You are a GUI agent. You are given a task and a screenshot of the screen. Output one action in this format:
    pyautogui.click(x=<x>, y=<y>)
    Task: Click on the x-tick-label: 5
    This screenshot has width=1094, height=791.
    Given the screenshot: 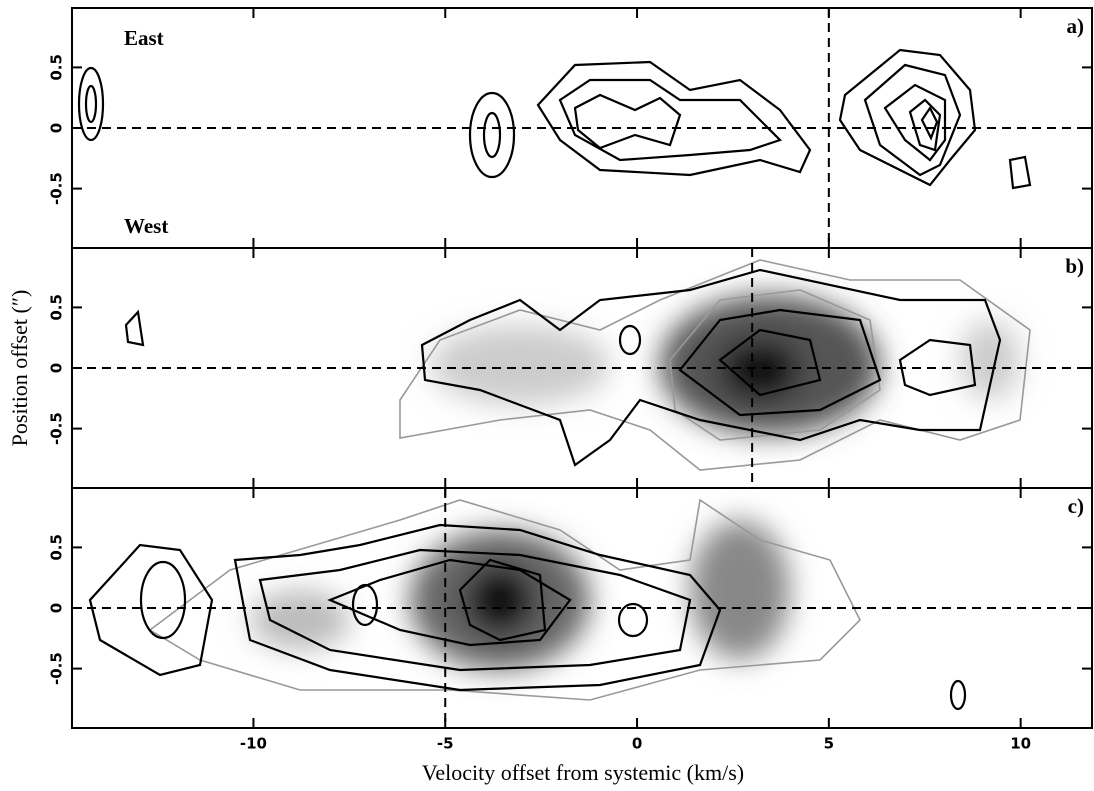 What is the action you would take?
    pyautogui.click(x=829, y=744)
    